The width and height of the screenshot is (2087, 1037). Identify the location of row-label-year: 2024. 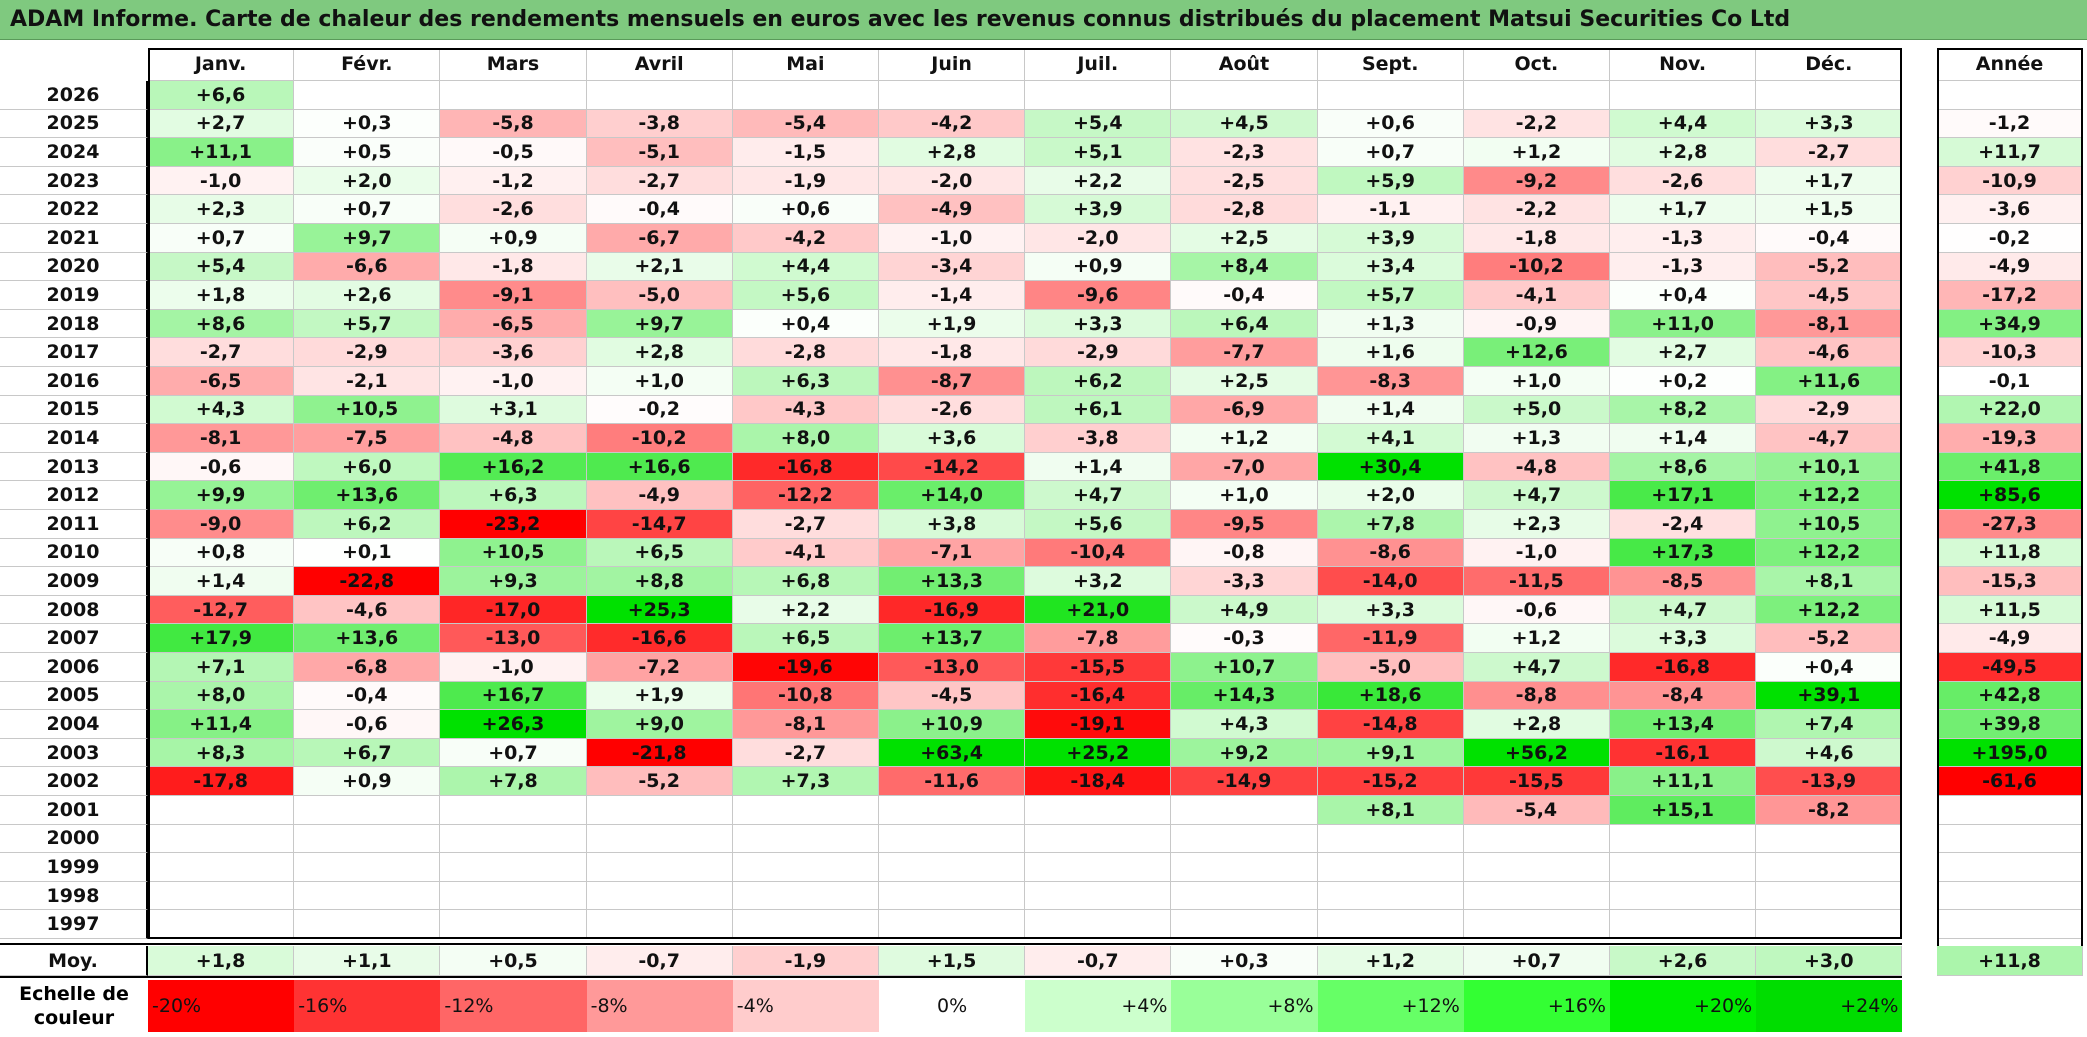
(74, 152).